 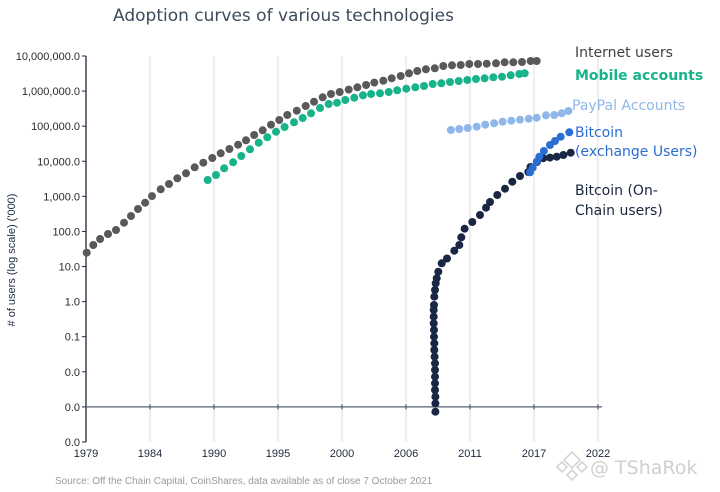 I want to click on series-onchain, so click(x=502, y=282).